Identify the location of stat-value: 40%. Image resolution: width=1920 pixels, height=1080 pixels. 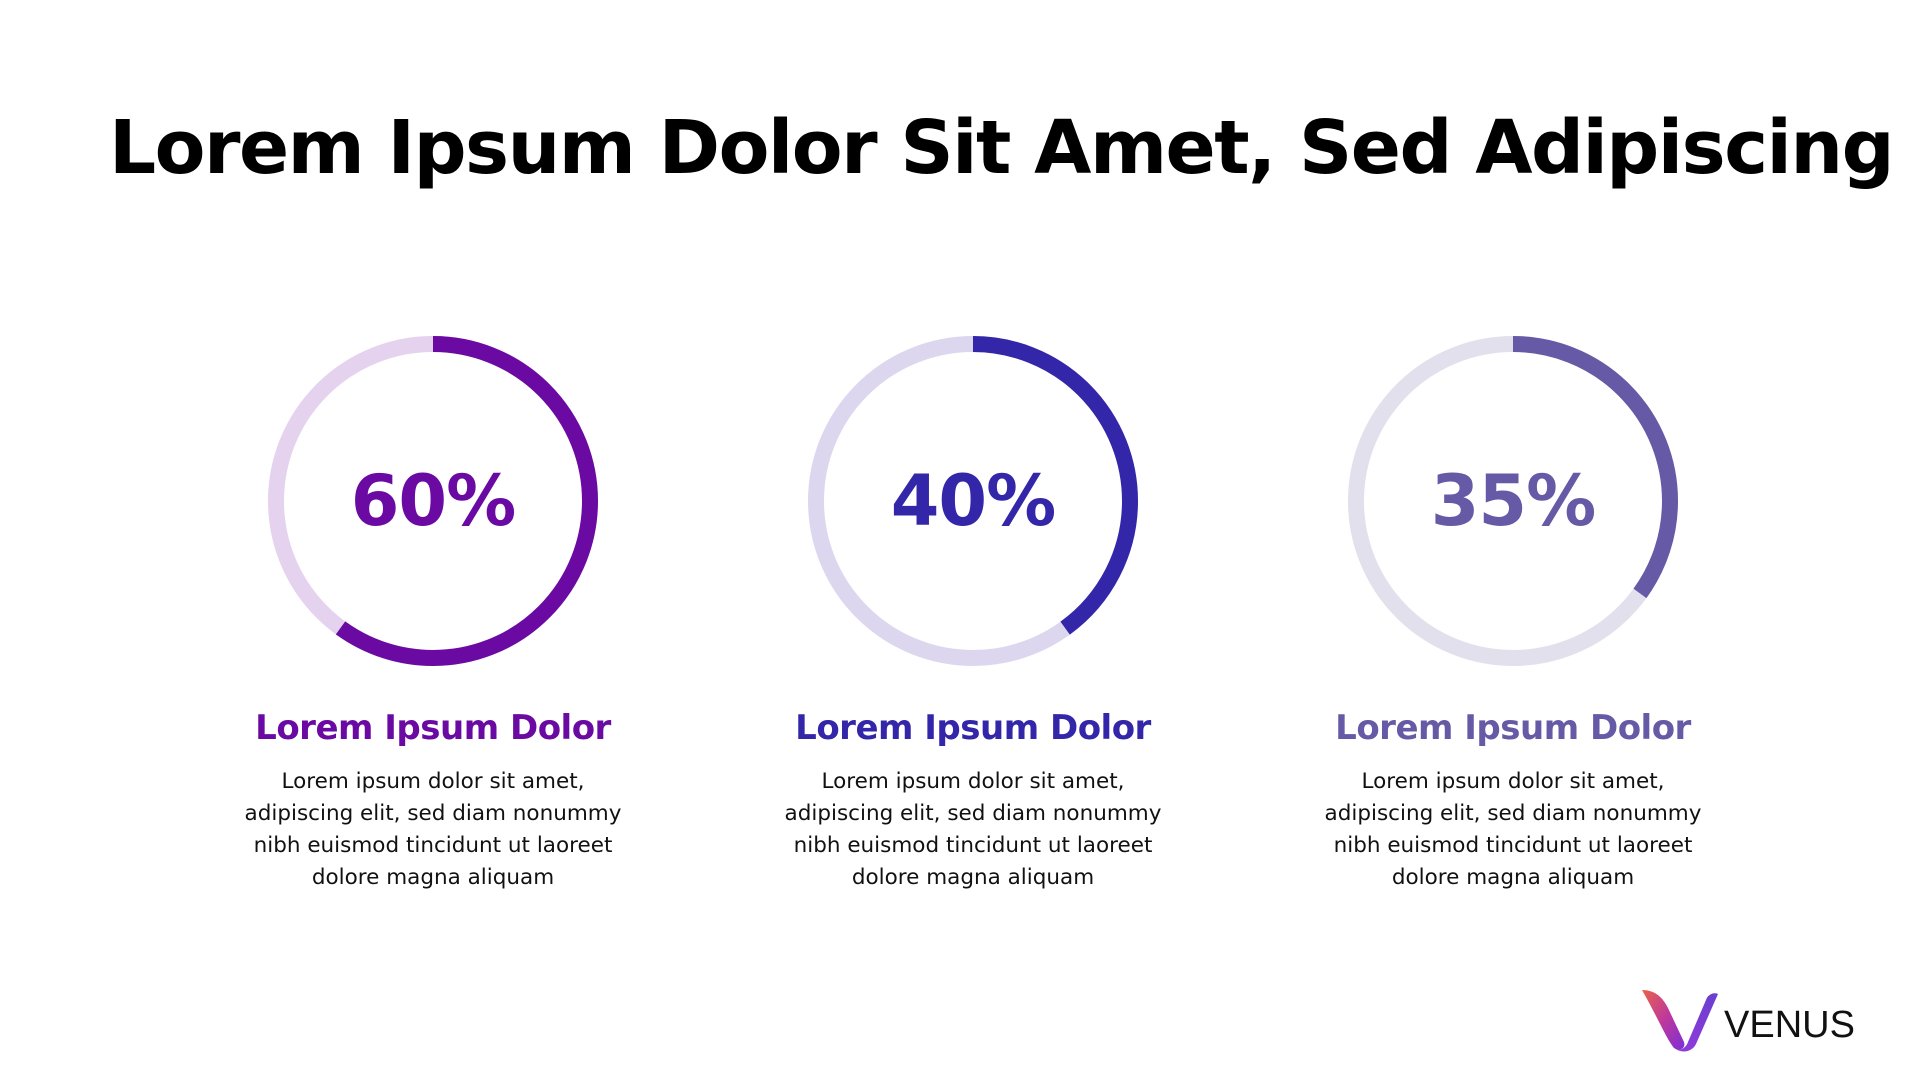
(973, 501).